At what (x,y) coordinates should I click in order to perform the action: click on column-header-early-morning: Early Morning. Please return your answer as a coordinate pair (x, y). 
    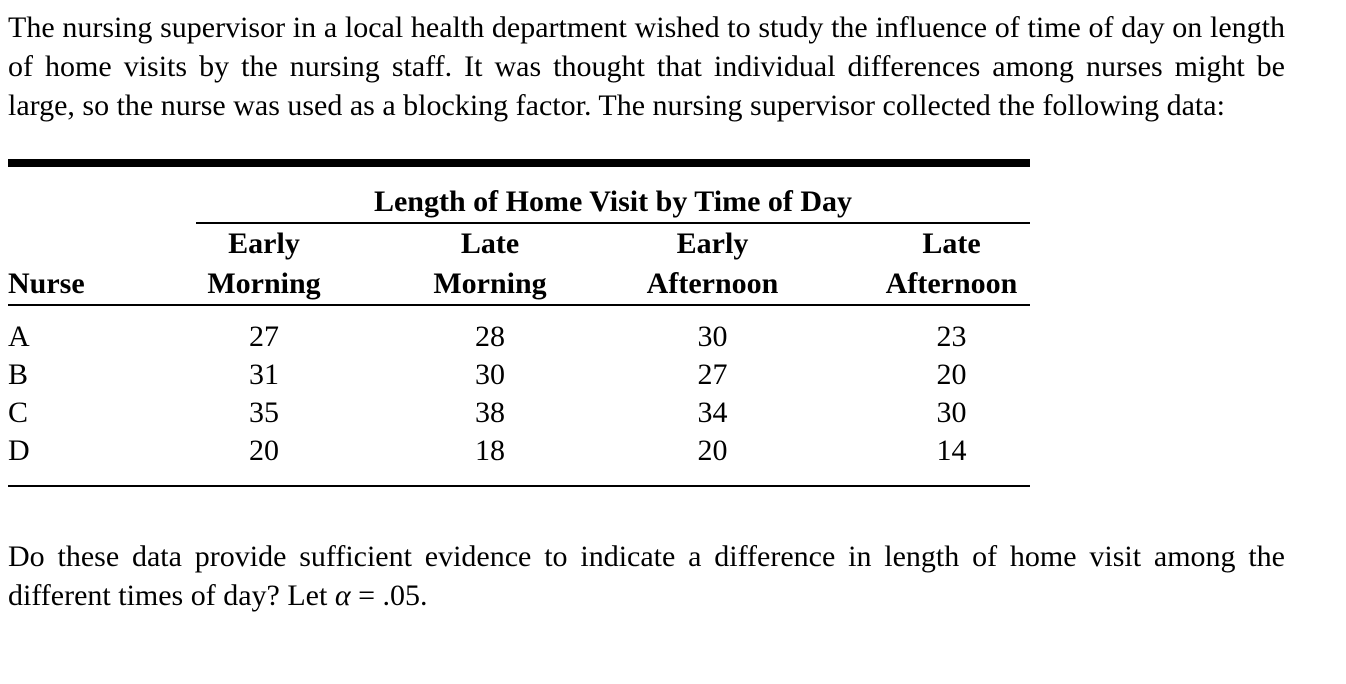
    Looking at the image, I should click on (264, 265).